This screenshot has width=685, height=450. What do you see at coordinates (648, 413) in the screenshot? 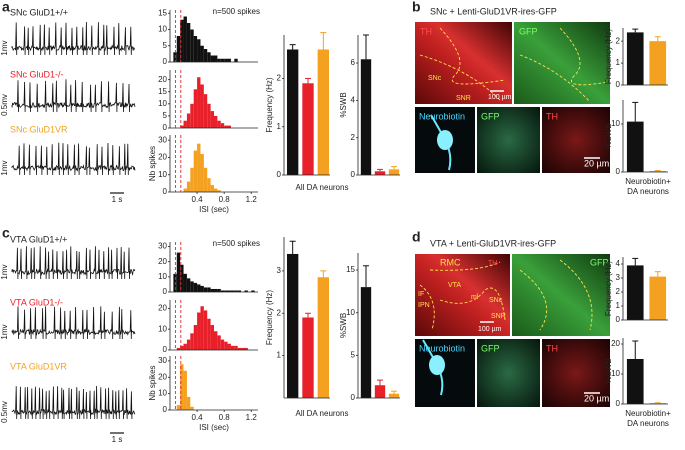
I see `x-axis-label: Neurobiotin+` at bounding box center [648, 413].